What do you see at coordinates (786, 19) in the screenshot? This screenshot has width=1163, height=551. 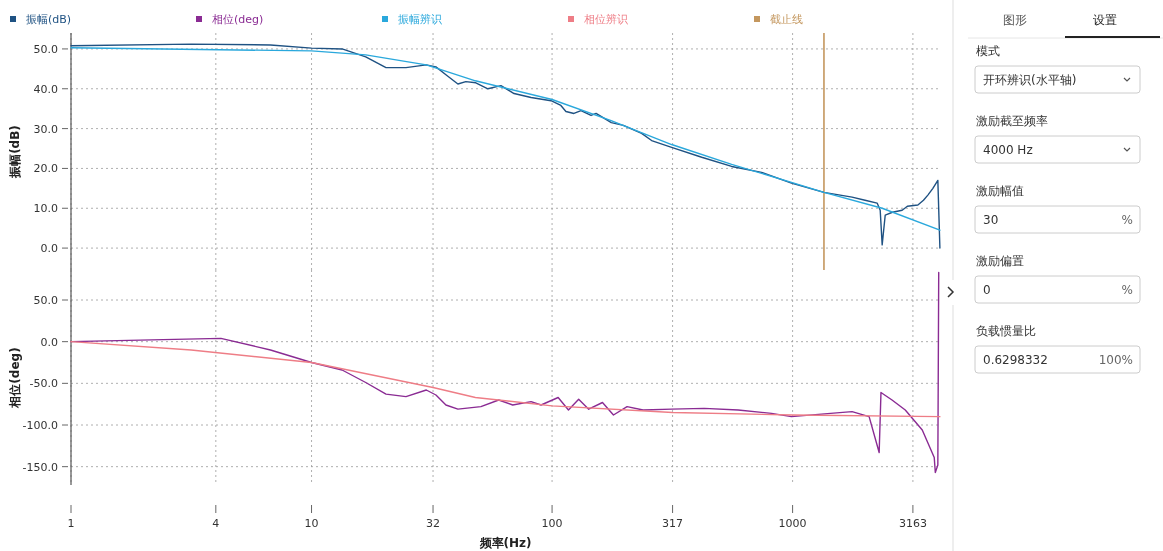 I see `legend-label: 截止线` at bounding box center [786, 19].